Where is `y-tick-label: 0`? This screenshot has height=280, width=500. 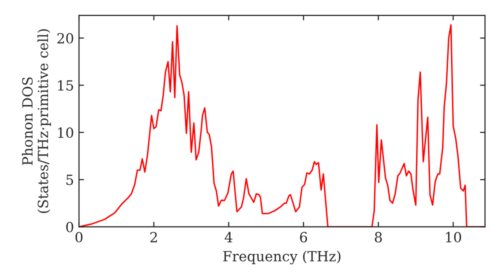 y-tick-label: 0 is located at coordinates (70, 227).